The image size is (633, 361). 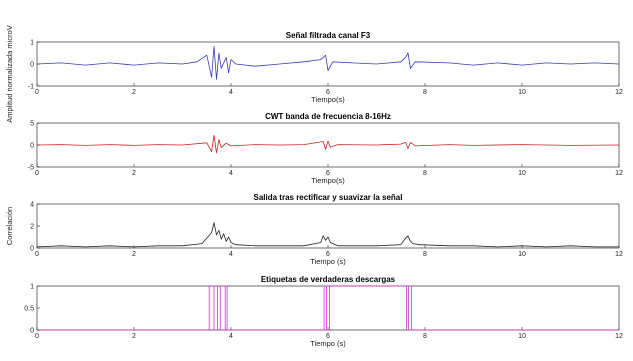 I want to click on y-tick-label: 0.5, so click(x=29, y=309).